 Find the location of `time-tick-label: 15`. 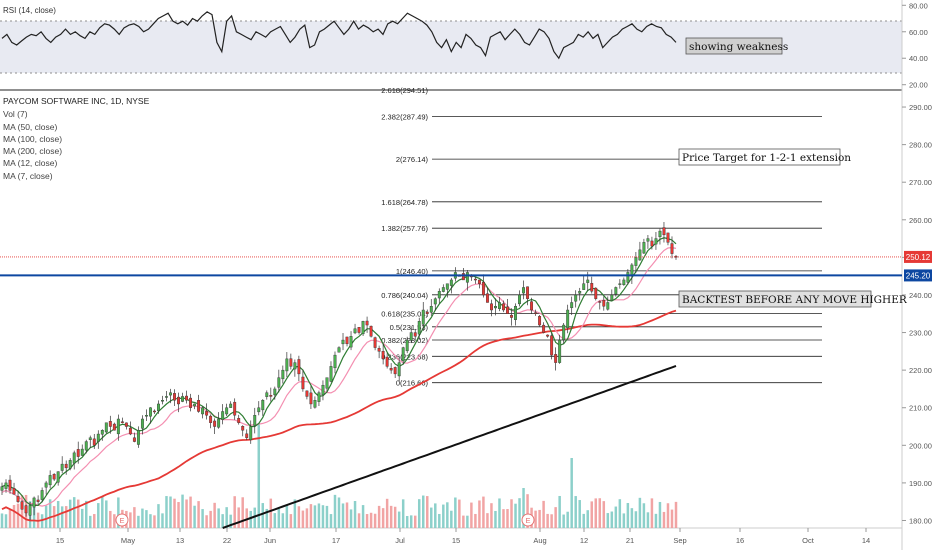

time-tick-label: 15 is located at coordinates (456, 540).